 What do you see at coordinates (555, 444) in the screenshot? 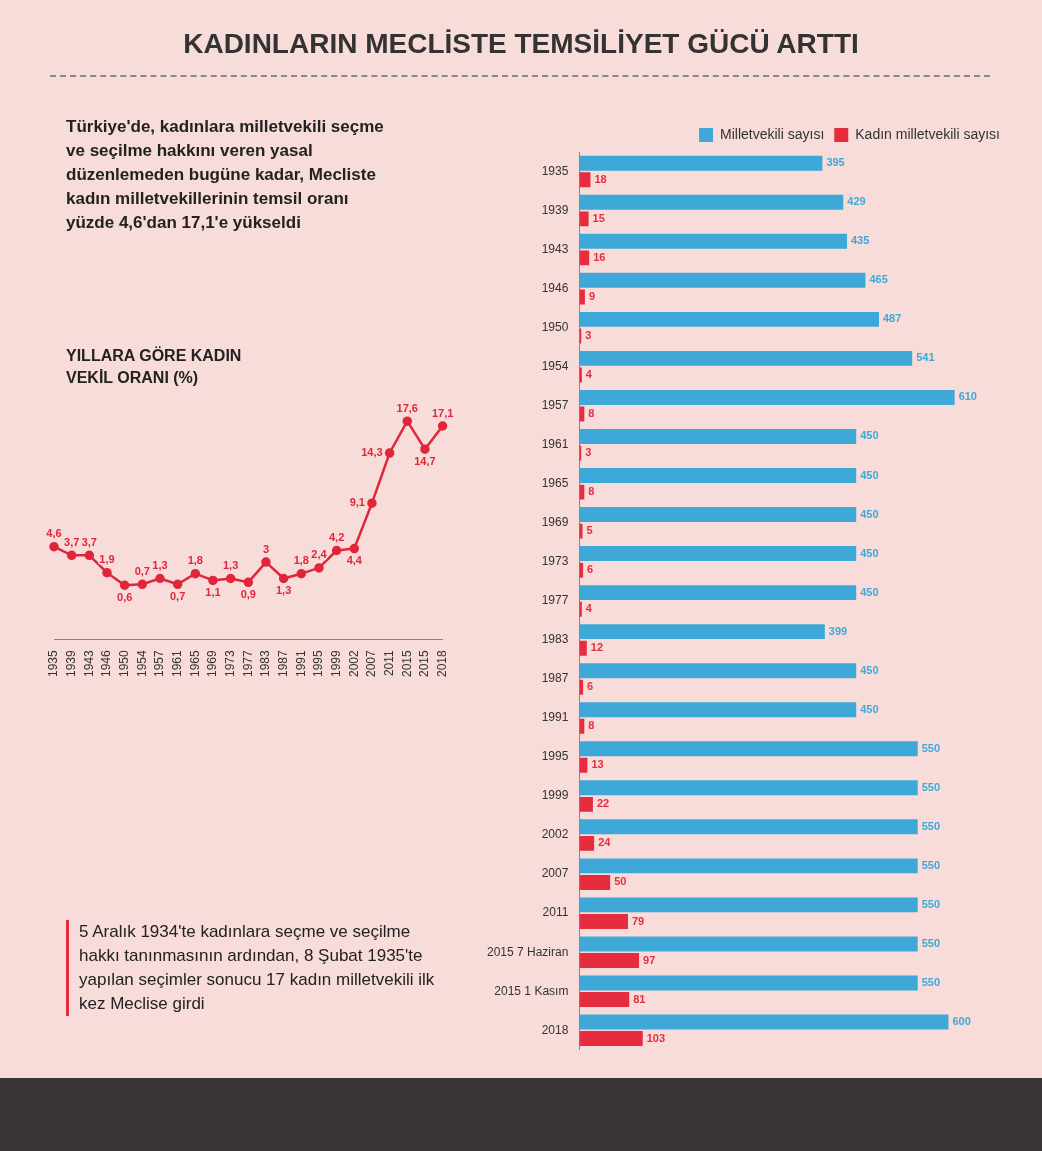
I see `y-tick-label: 1961` at bounding box center [555, 444].